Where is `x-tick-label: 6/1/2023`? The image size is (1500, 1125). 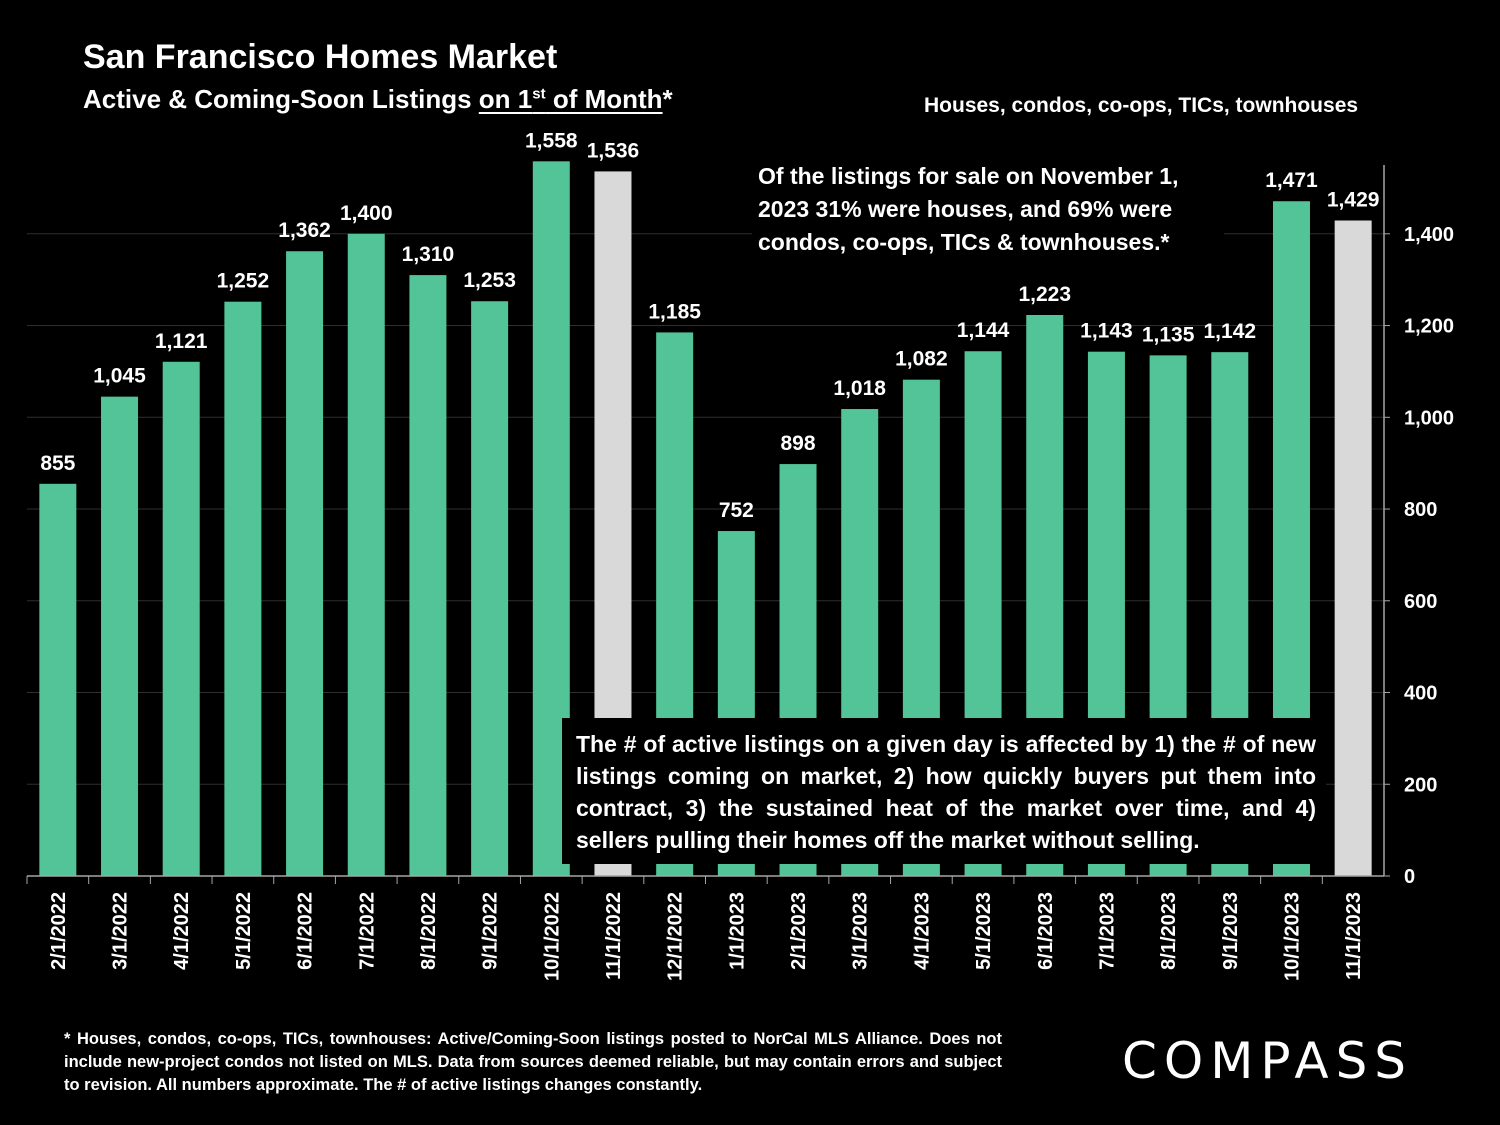
x-tick-label: 6/1/2023 is located at coordinates (1046, 931).